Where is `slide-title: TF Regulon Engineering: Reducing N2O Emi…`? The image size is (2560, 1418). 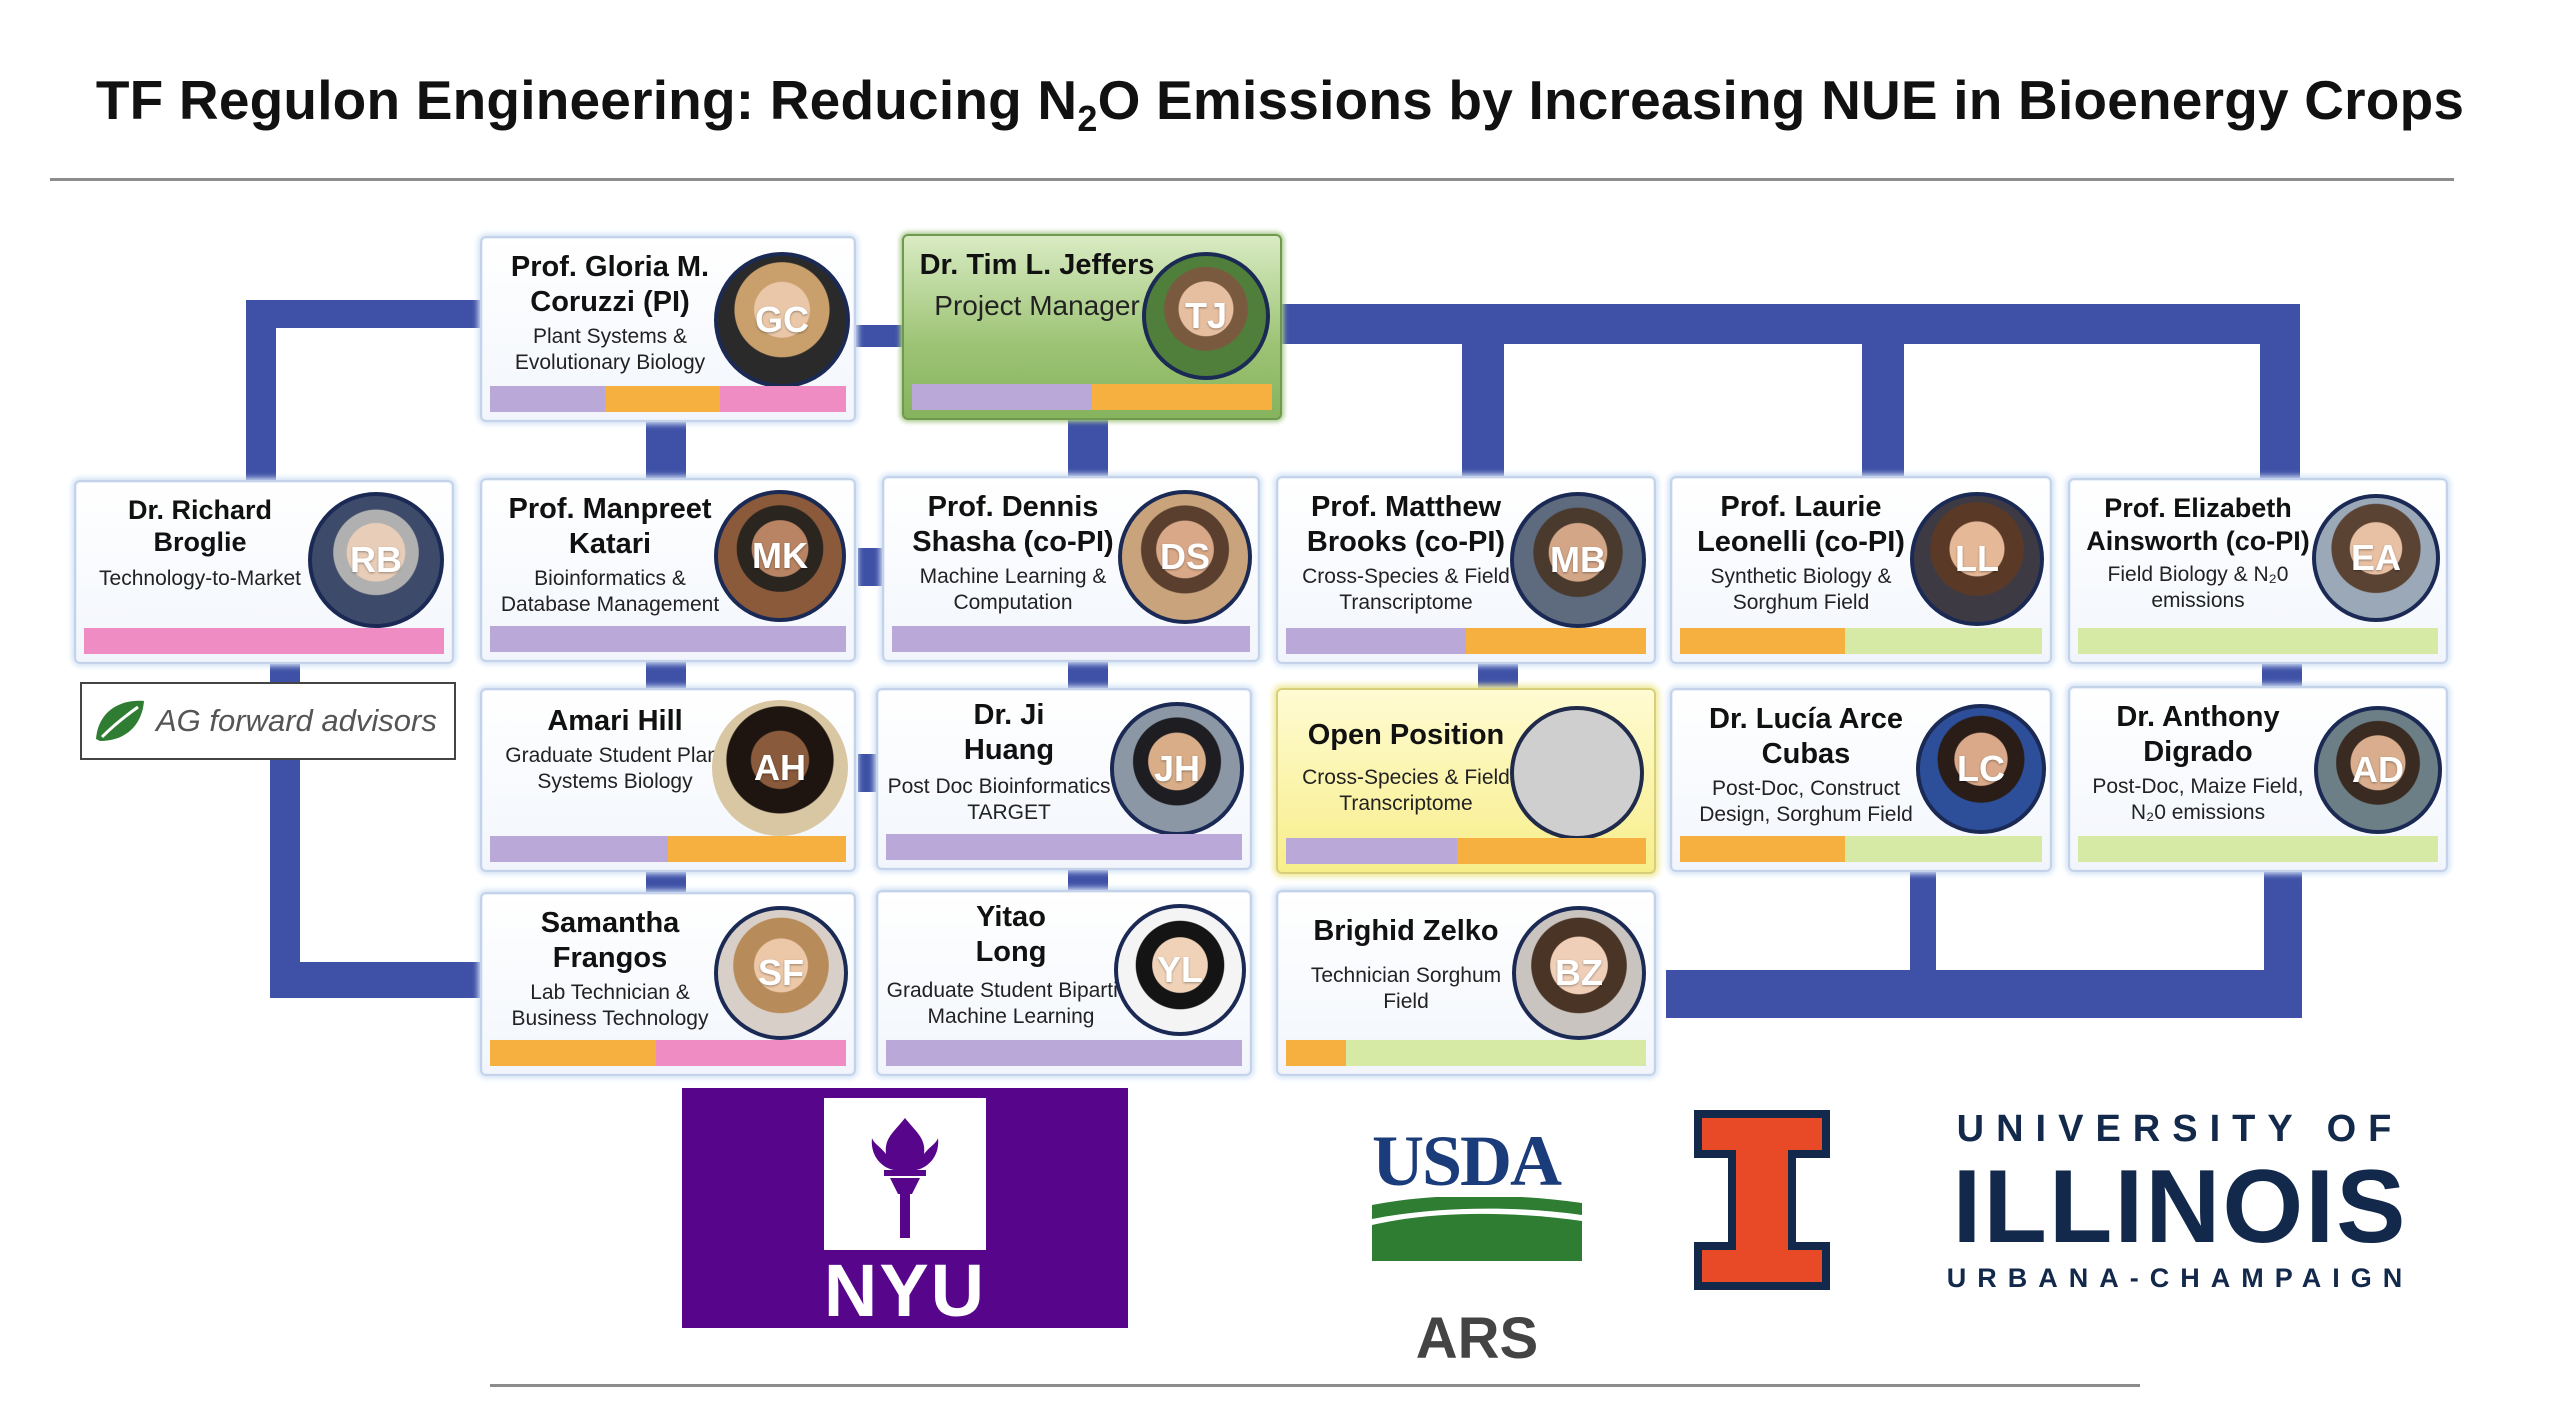 slide-title: TF Regulon Engineering: Reducing N2O Emi… is located at coordinates (1280, 104).